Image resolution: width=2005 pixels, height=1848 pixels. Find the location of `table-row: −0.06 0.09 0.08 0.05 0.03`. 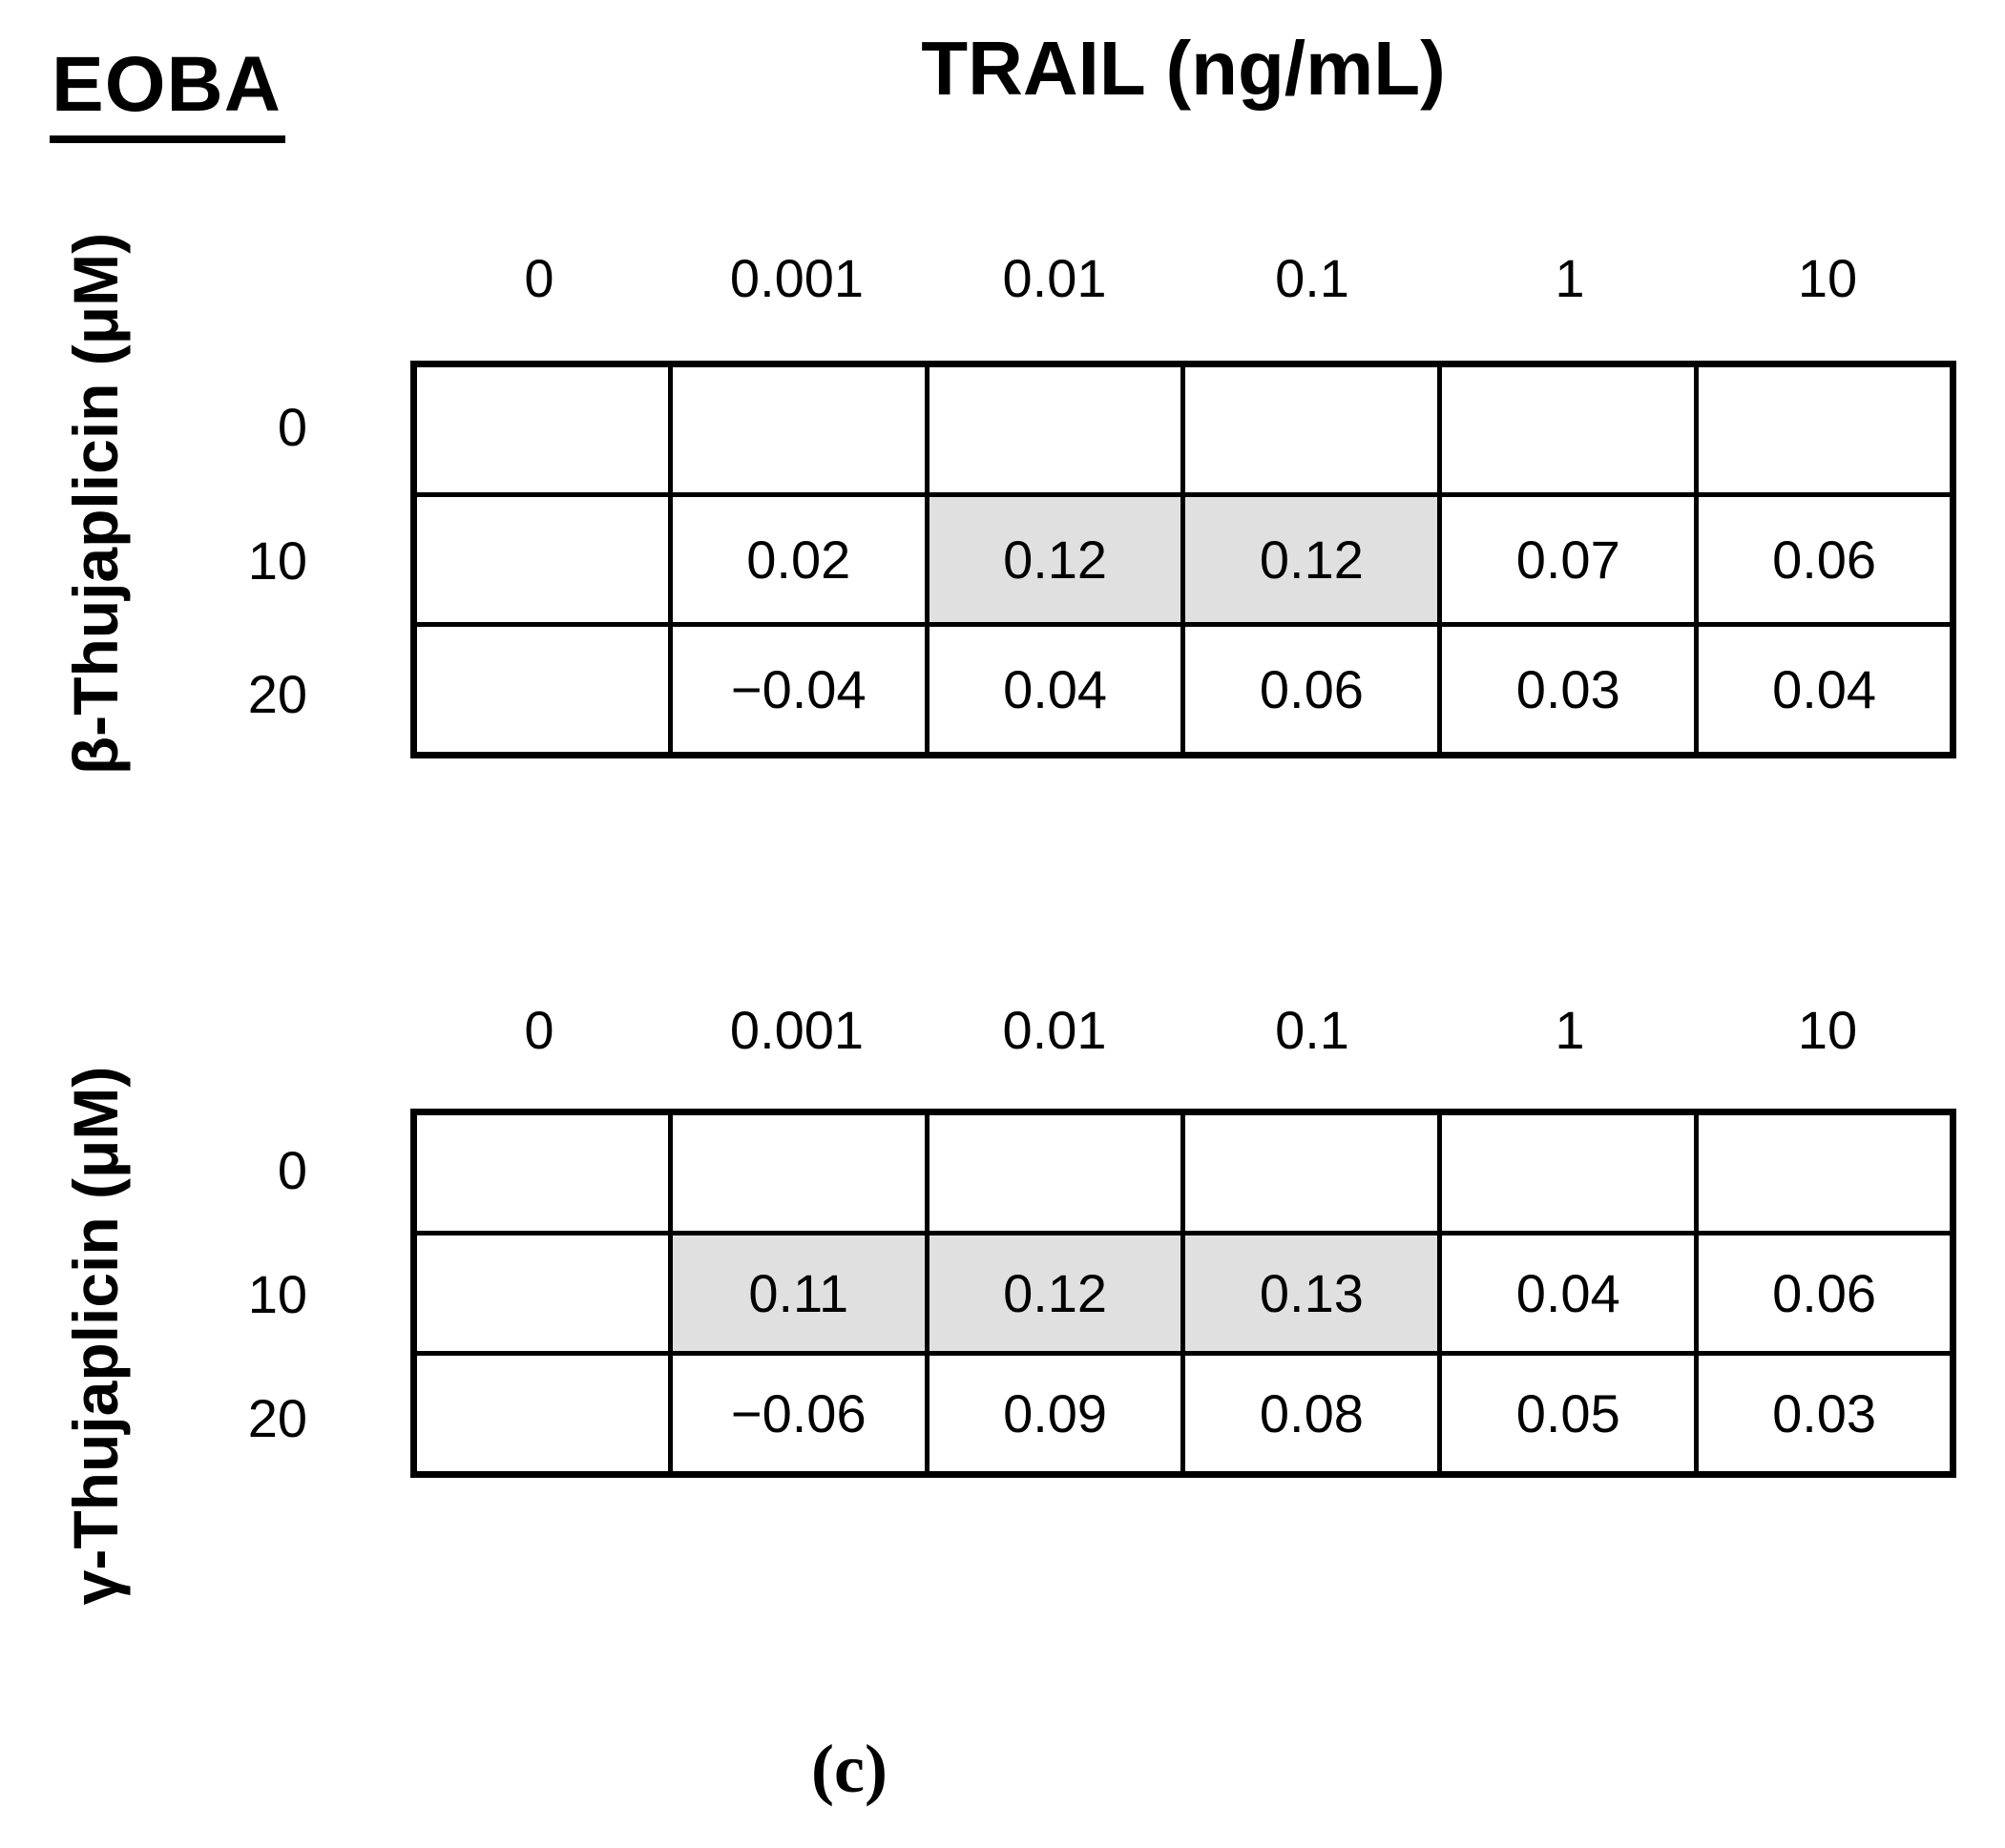

table-row: −0.06 0.09 0.08 0.05 0.03 is located at coordinates (1183, 1414).